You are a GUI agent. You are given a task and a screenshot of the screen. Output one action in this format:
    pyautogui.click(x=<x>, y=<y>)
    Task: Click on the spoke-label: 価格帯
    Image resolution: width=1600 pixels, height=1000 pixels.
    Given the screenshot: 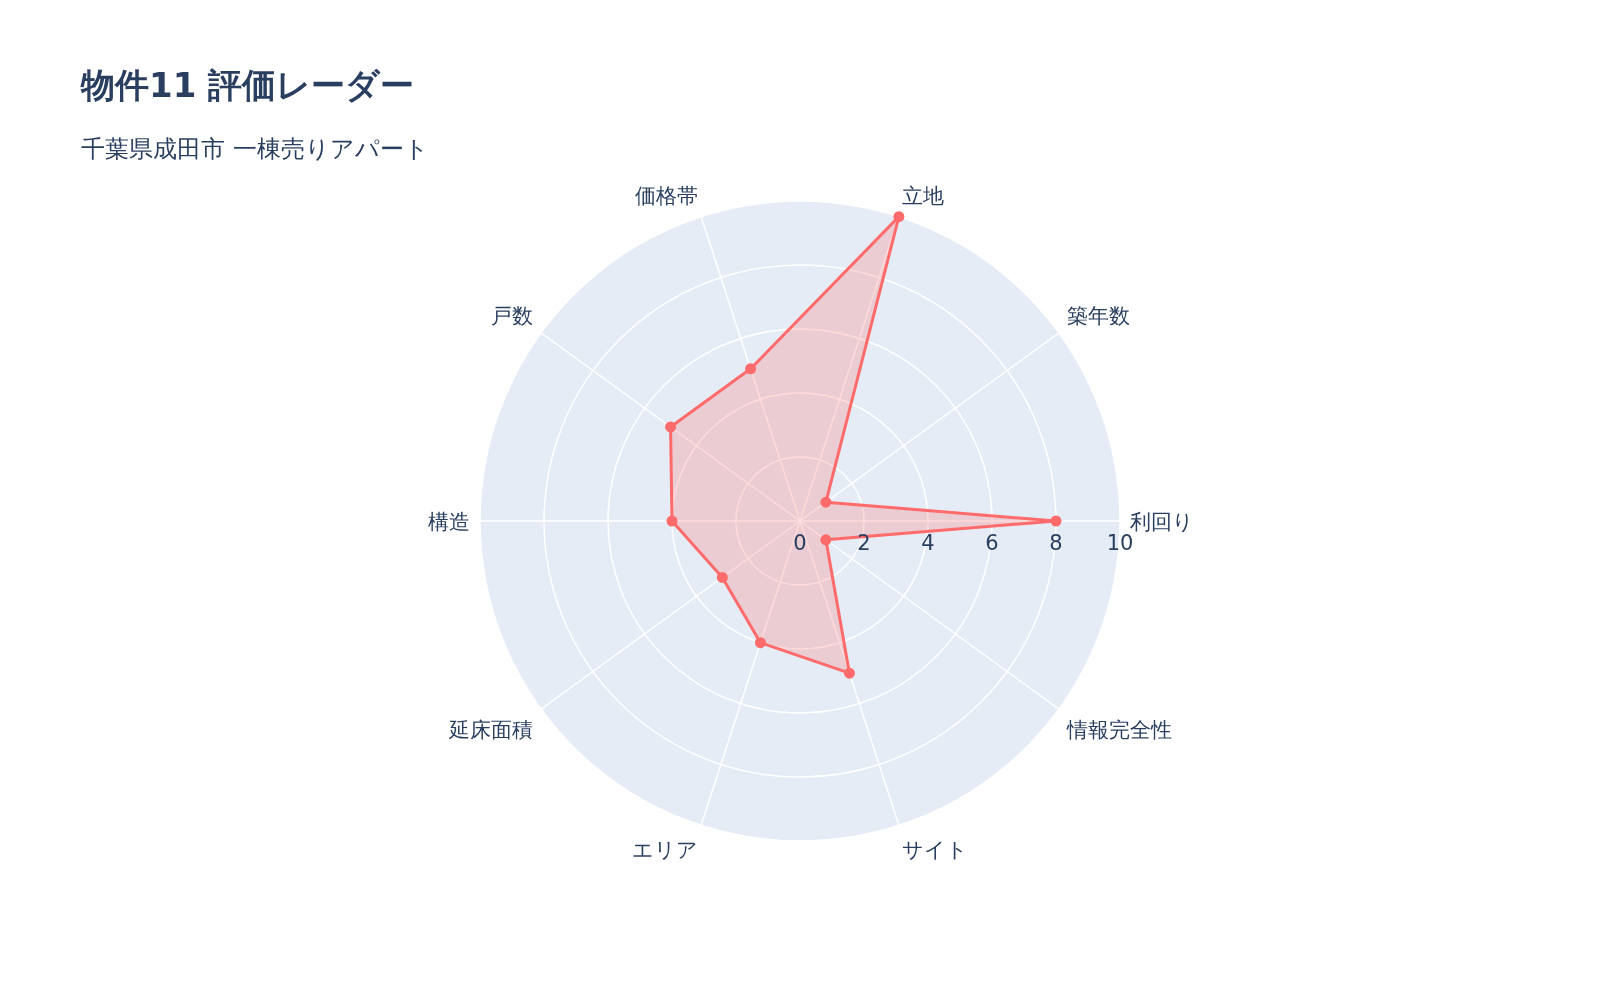 What is the action you would take?
    pyautogui.click(x=667, y=196)
    